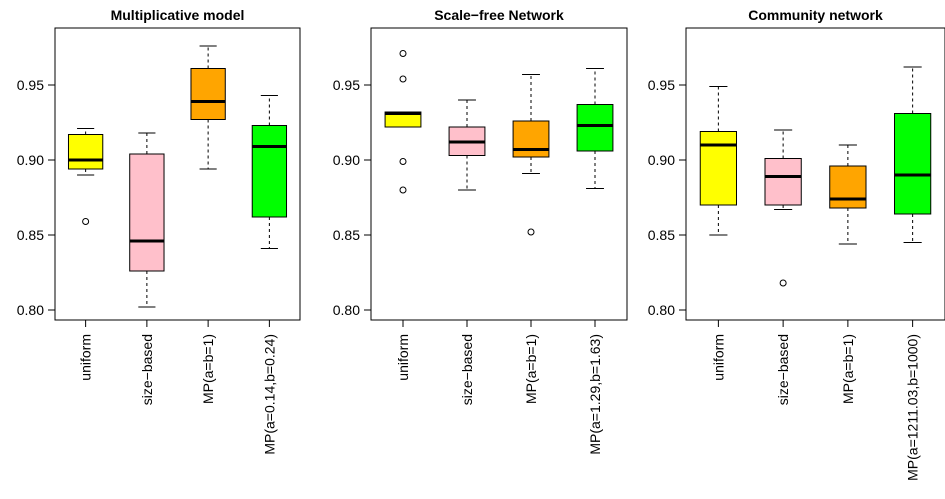 This screenshot has height=499, width=945. Describe the element at coordinates (595, 394) in the screenshot. I see `category-label: MP(a=1.29,b=1.63)` at that location.